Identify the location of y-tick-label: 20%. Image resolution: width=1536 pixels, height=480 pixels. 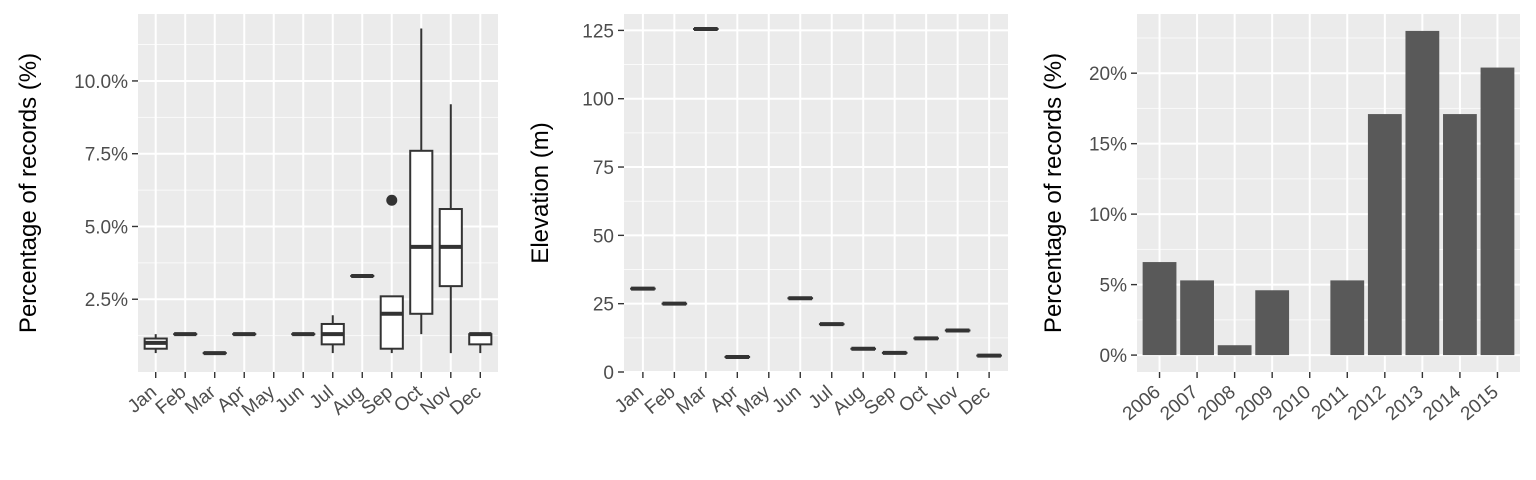
(1108, 74).